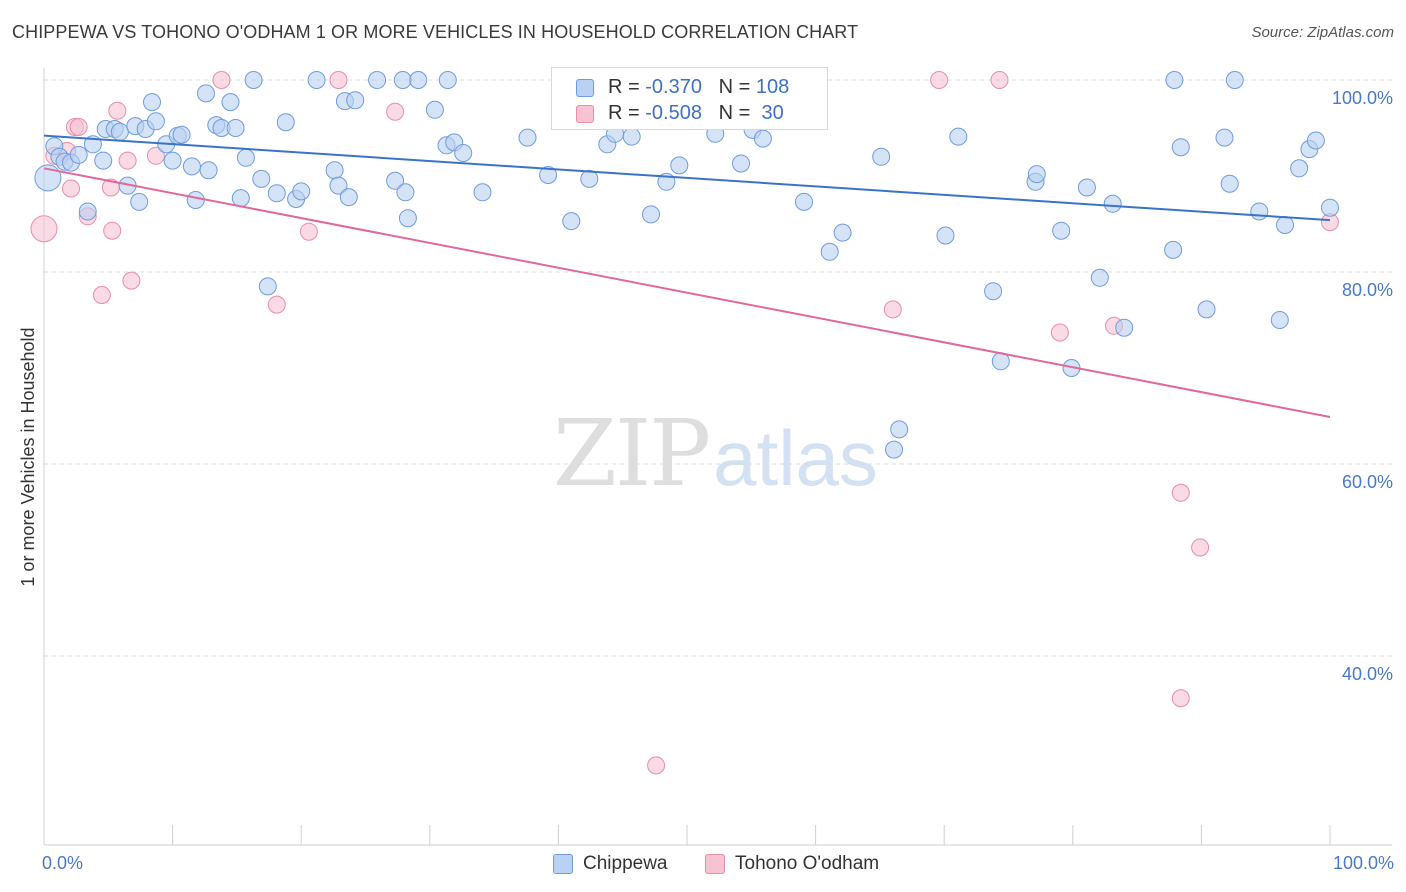 The width and height of the screenshot is (1406, 892). Describe the element at coordinates (772, 87) in the screenshot. I see `chippewa-n-value: 108` at that location.